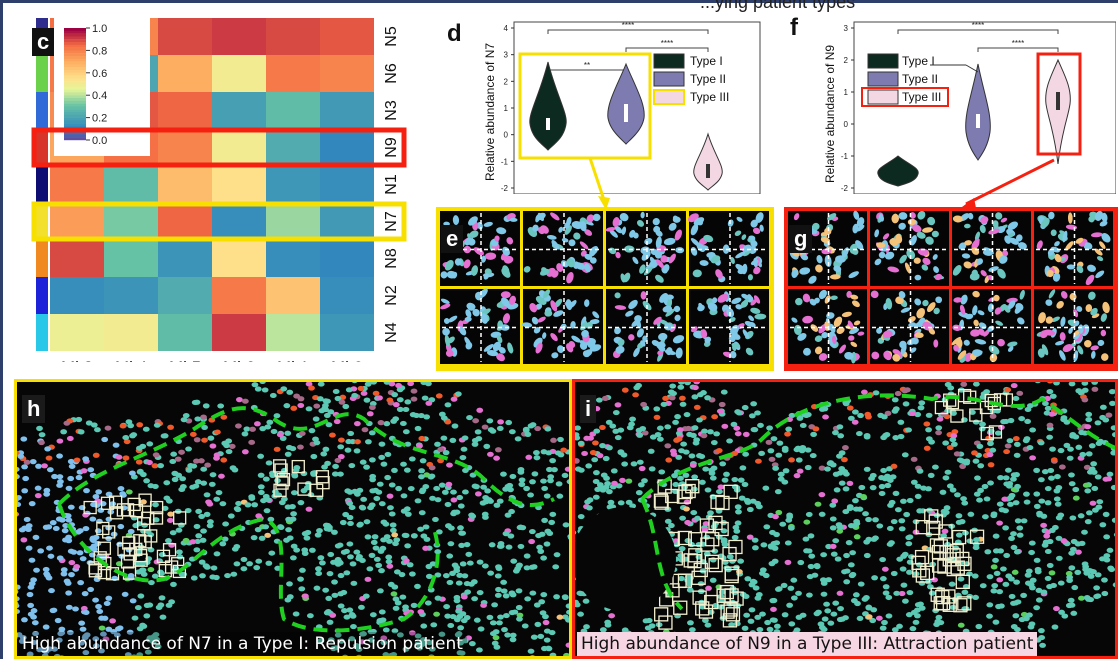 This screenshot has width=1118, height=659. I want to click on panel-f-bracket-mid, so click(1018, 49).